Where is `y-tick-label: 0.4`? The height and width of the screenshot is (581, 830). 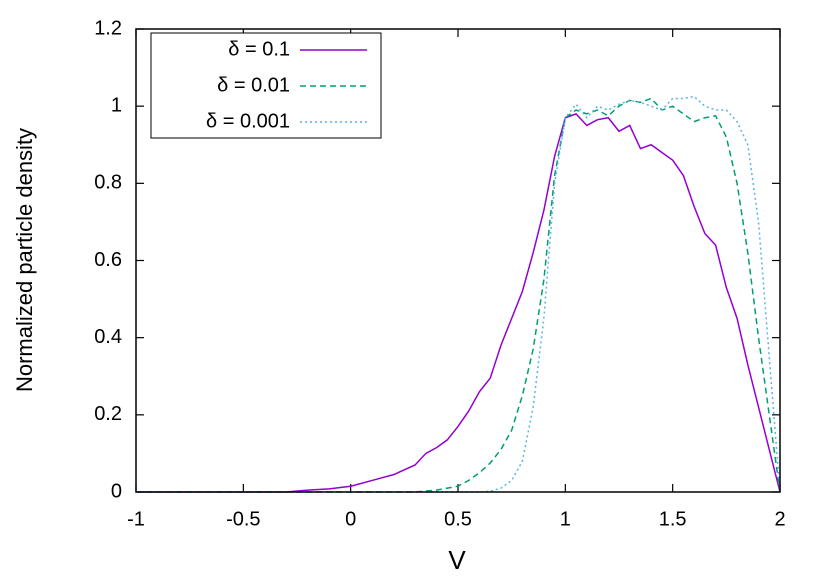 y-tick-label: 0.4 is located at coordinates (108, 337).